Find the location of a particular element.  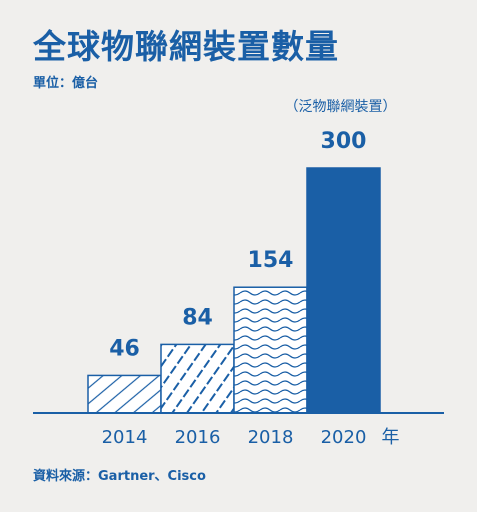

bar-2014 is located at coordinates (124, 394).